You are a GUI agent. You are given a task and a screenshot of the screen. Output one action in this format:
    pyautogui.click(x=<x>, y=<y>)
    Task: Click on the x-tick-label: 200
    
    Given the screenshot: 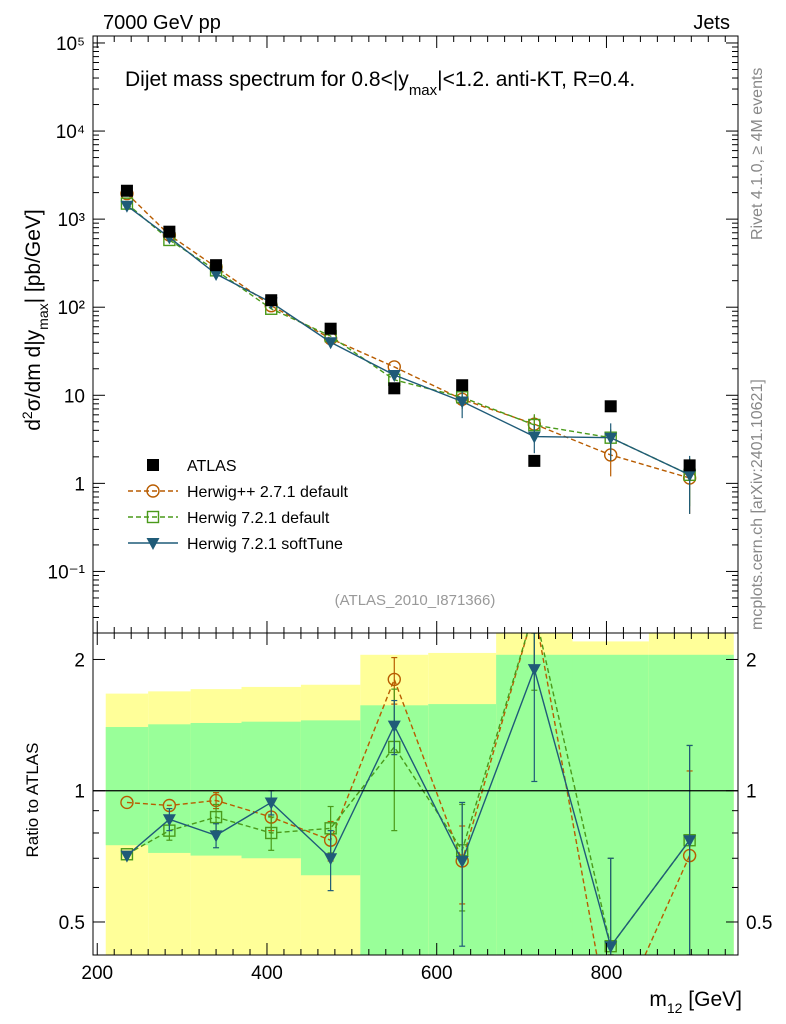 What is the action you would take?
    pyautogui.click(x=97, y=973)
    